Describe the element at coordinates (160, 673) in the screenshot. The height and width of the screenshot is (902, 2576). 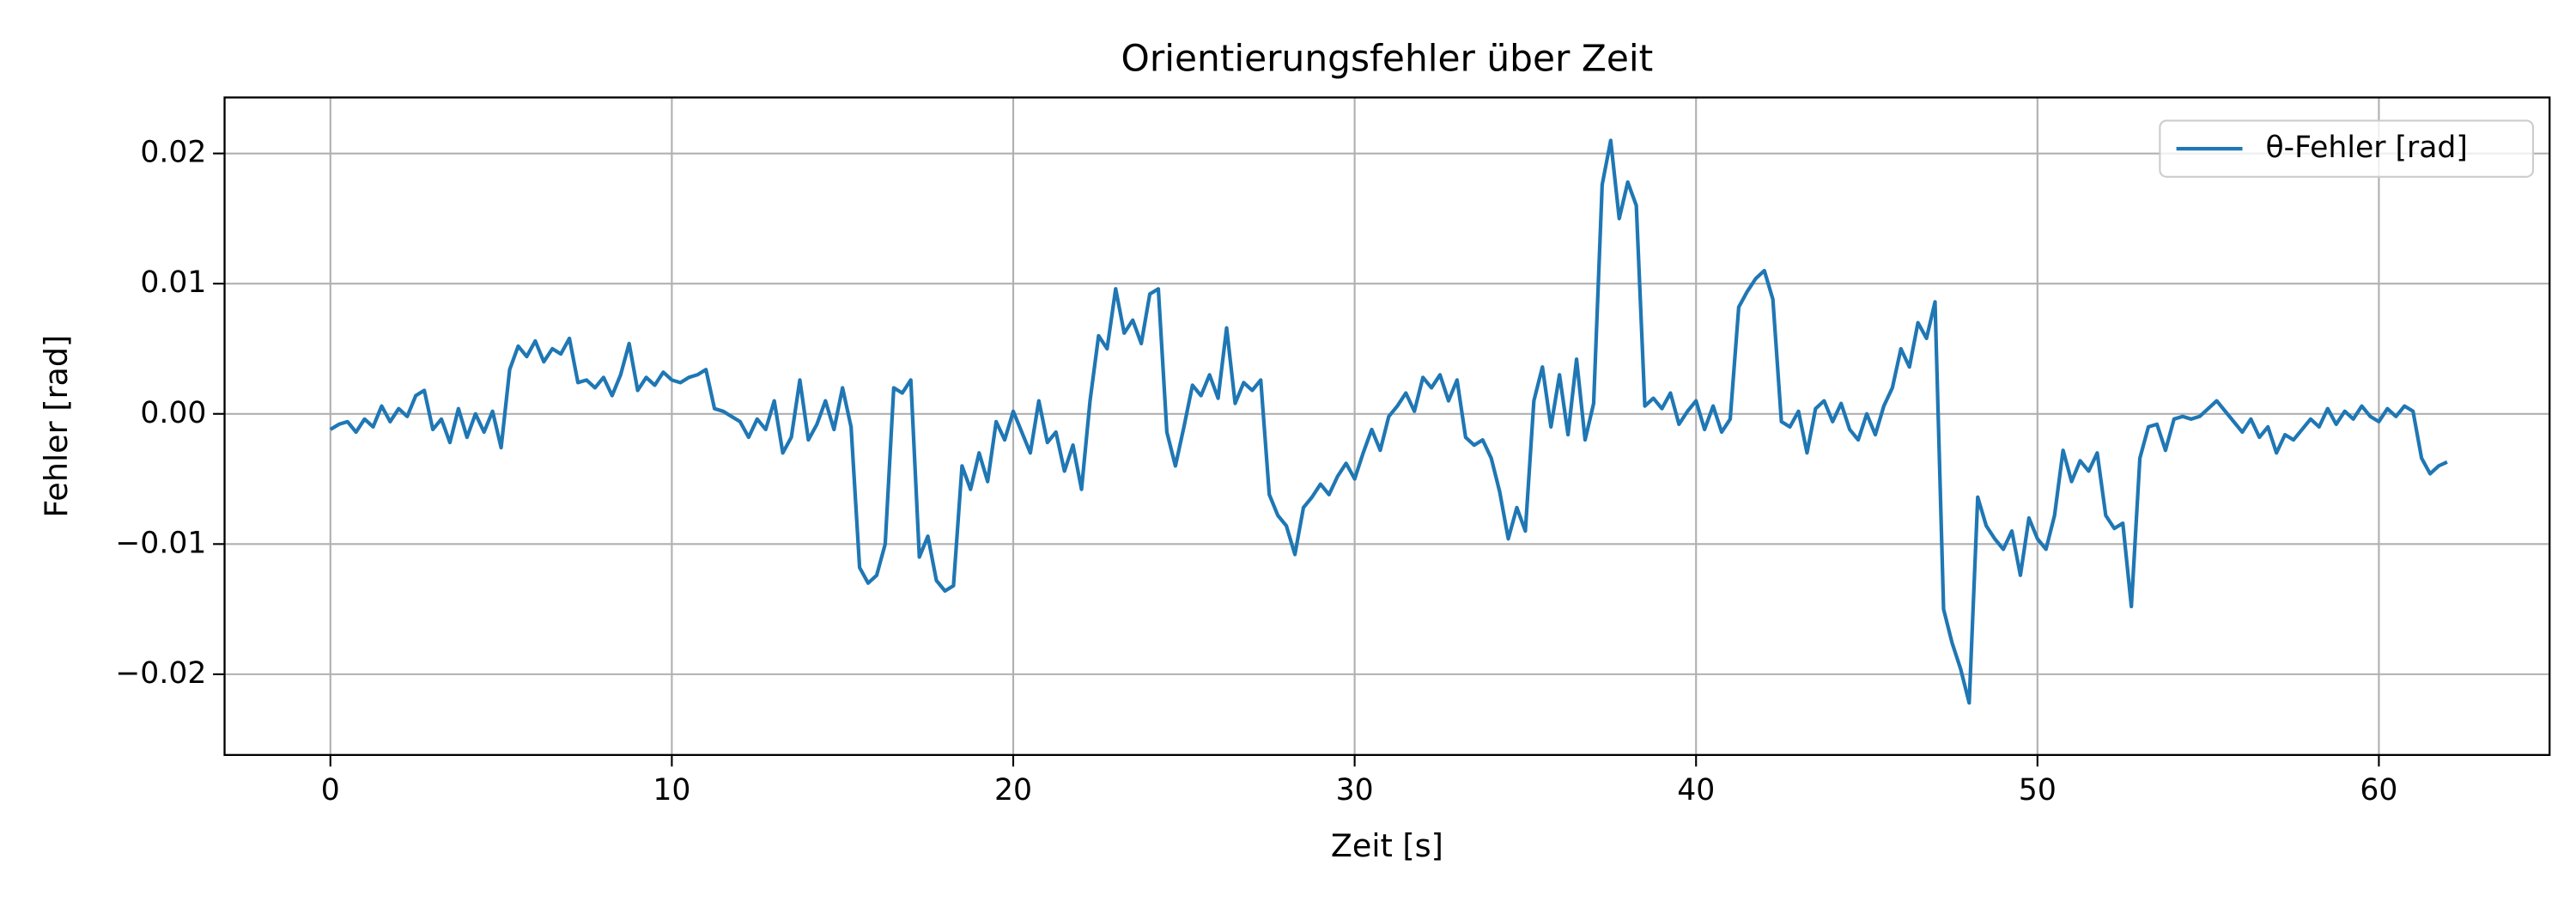
I see `y-tick-label: −0.02` at that location.